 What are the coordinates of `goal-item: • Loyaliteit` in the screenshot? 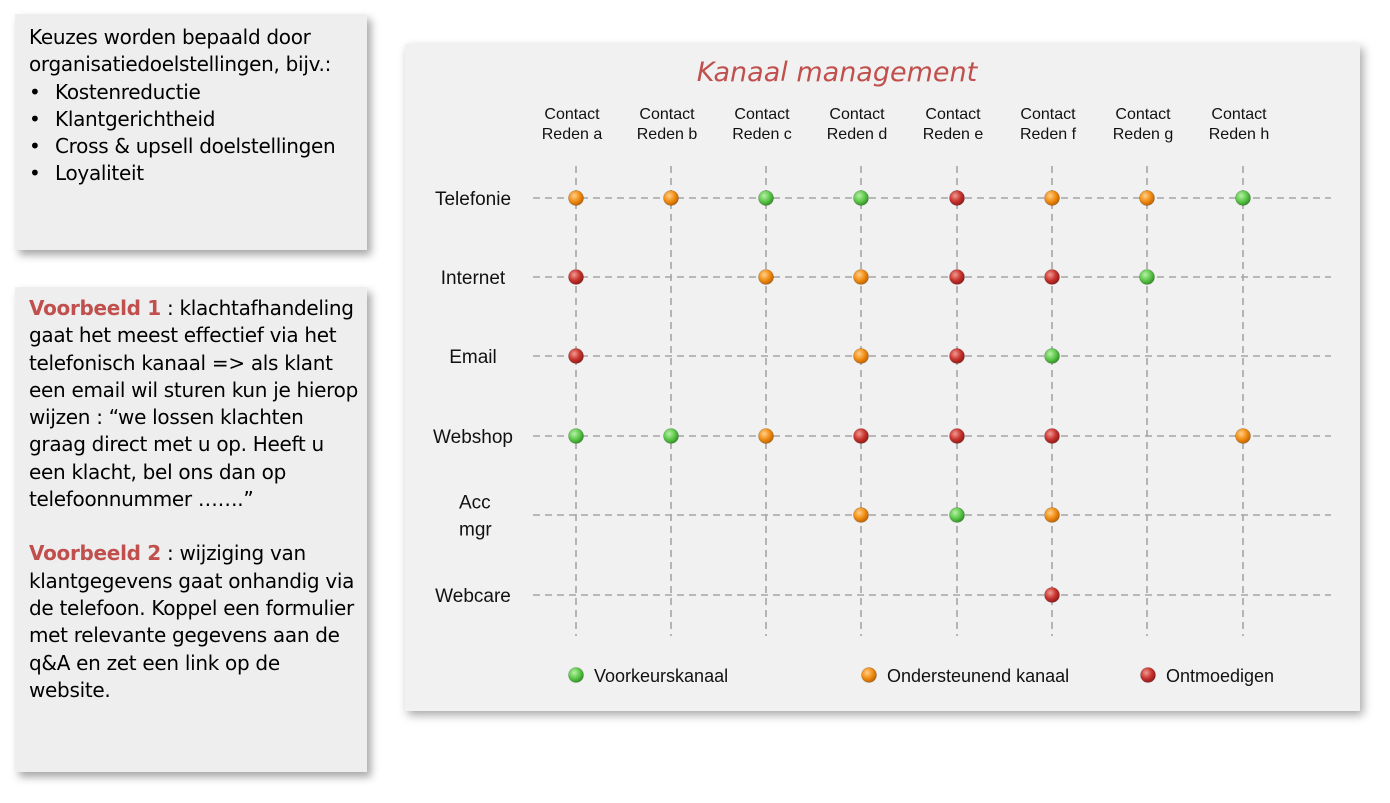 It's located at (194, 173).